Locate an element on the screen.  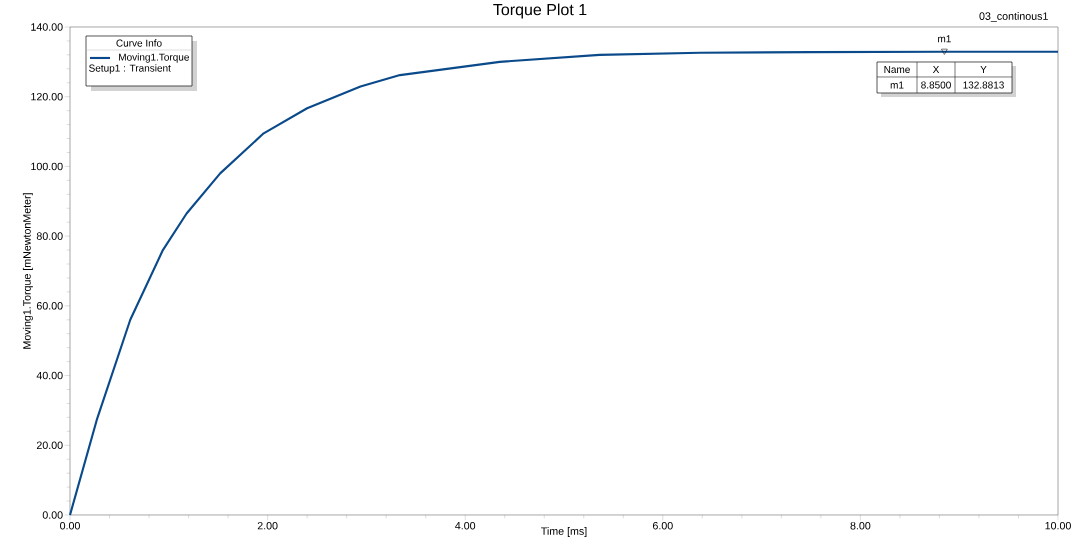
y-axis-title: Moving1.Torque [mNewtonMeter] is located at coordinates (27, 271).